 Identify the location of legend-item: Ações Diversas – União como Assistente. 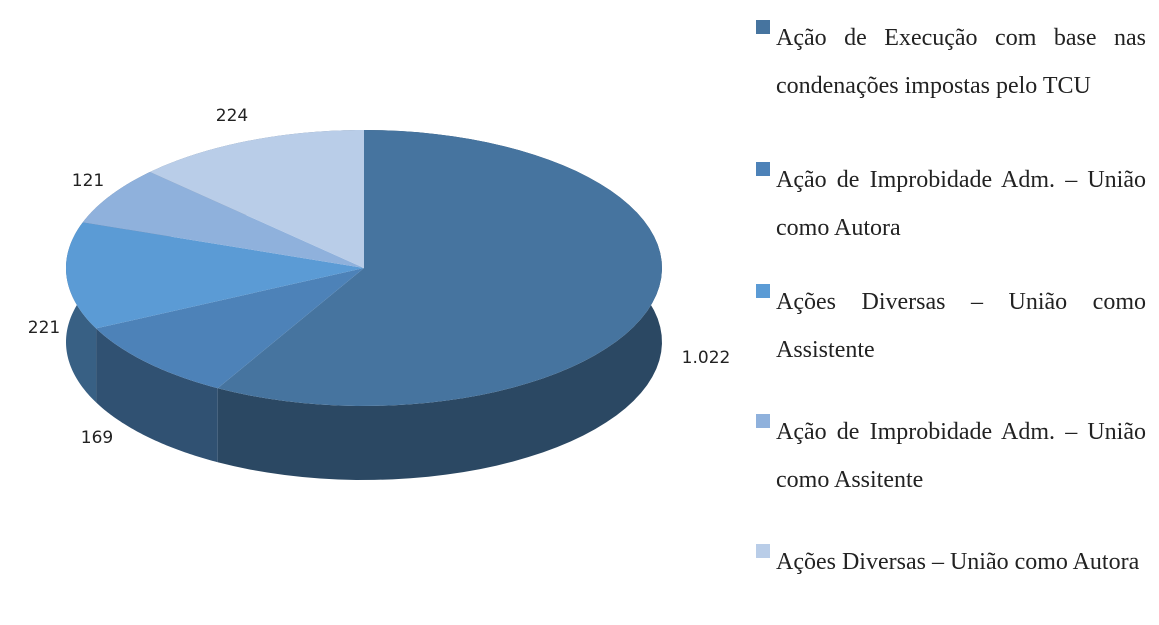
(951, 326).